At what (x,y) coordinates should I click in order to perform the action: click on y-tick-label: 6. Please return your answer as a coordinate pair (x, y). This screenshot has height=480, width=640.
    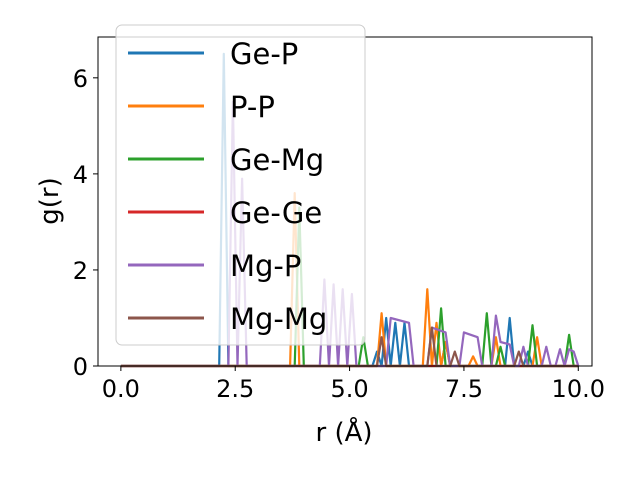
    Looking at the image, I should click on (80, 79).